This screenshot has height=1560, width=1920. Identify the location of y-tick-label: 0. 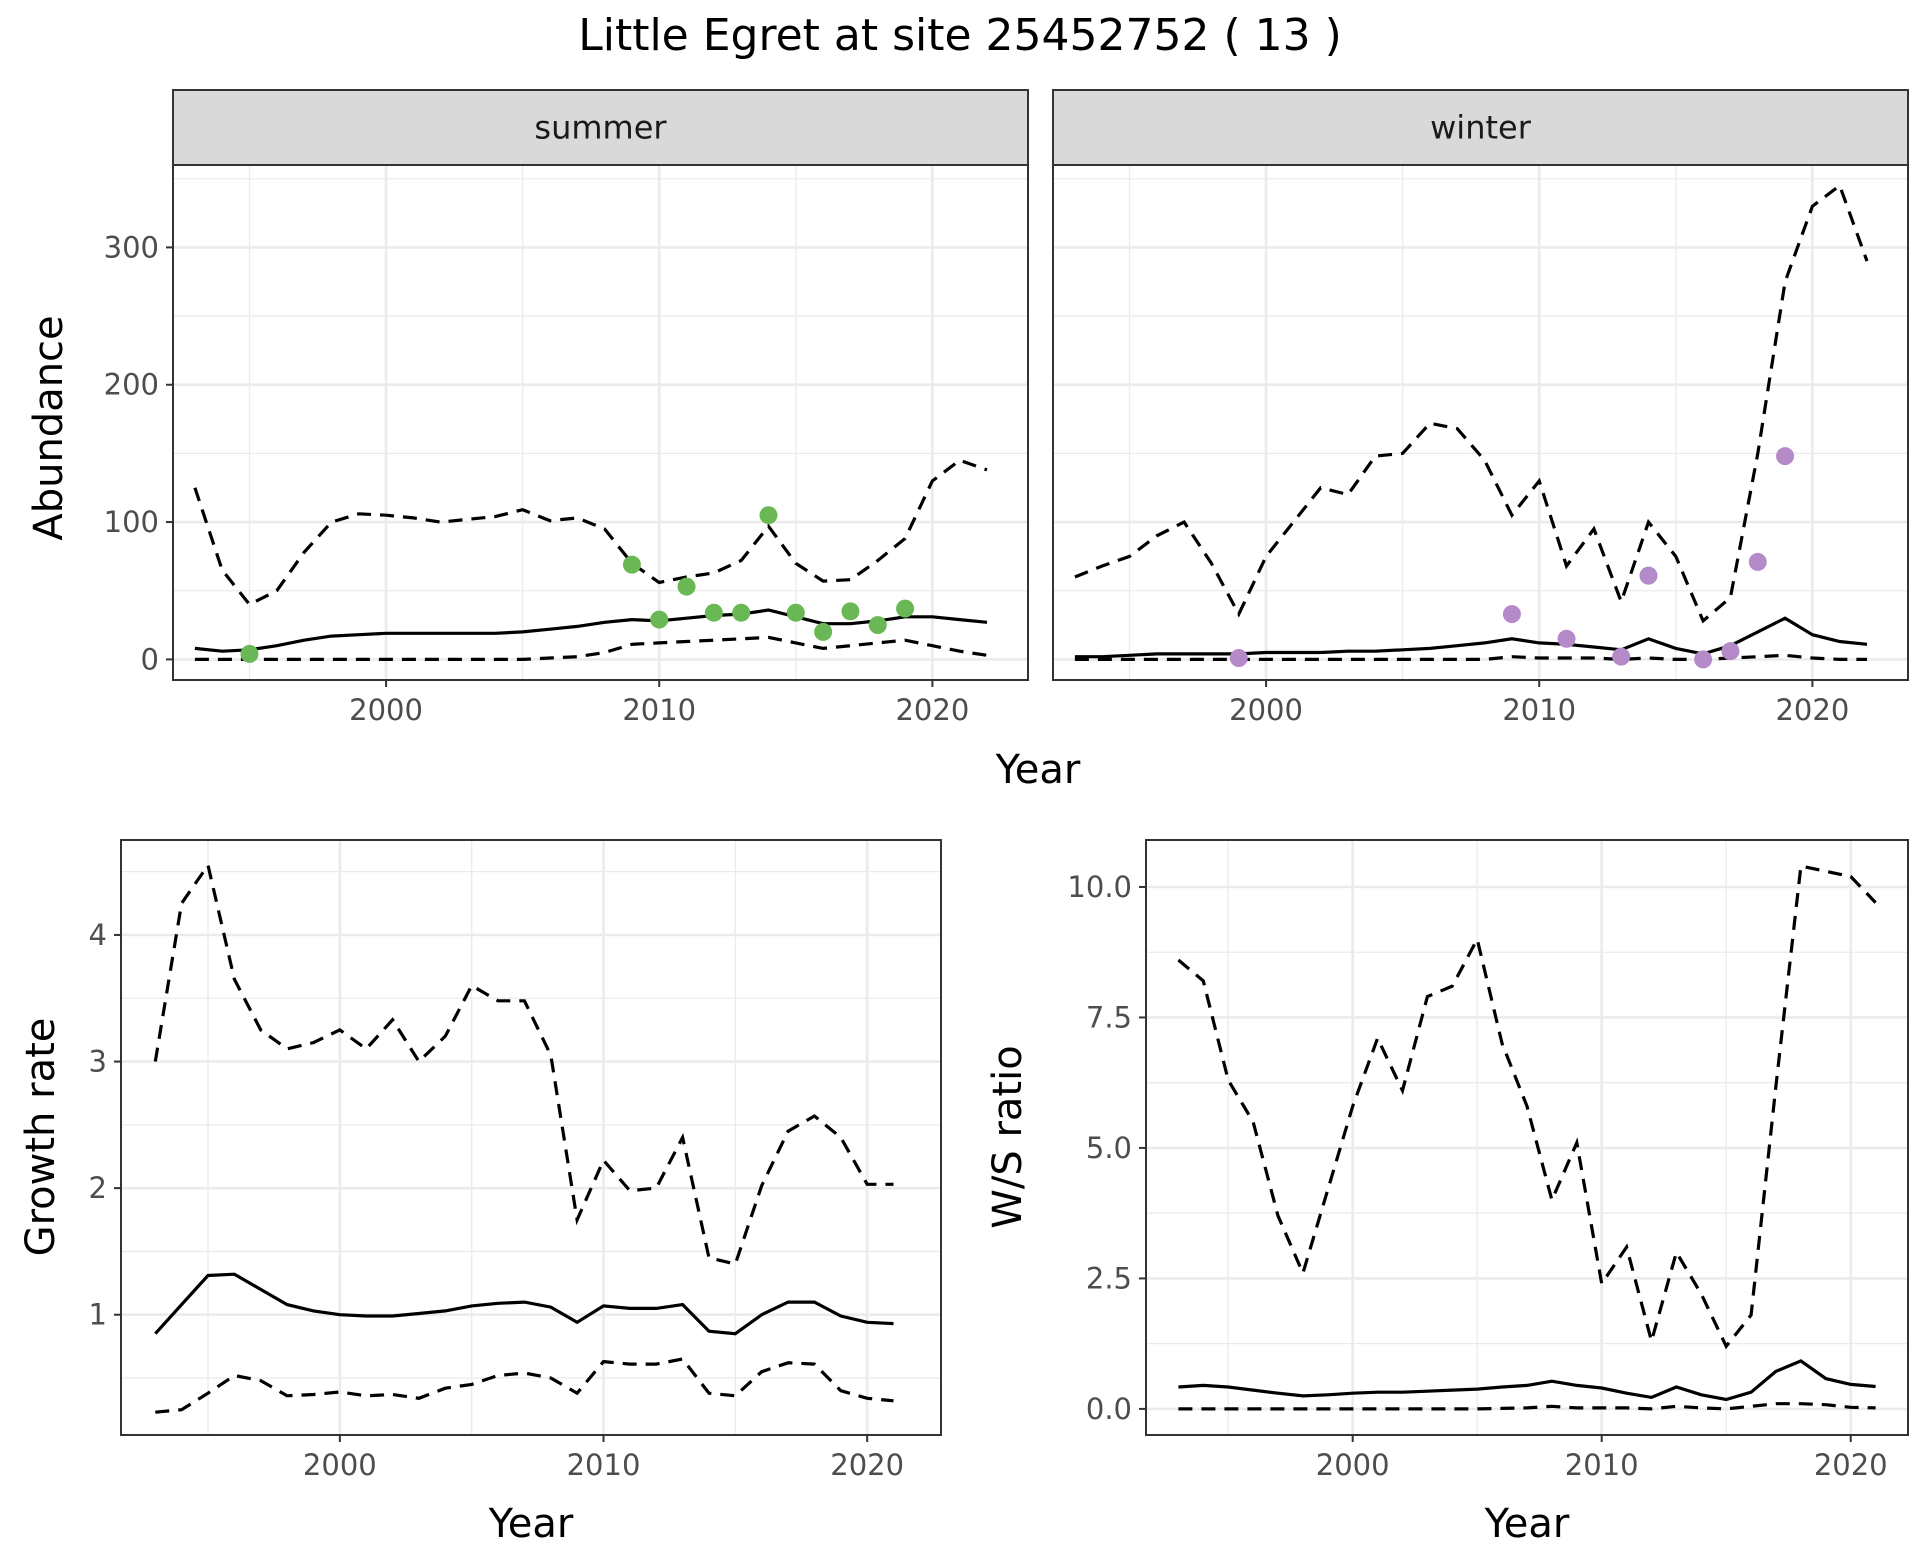
(150, 659).